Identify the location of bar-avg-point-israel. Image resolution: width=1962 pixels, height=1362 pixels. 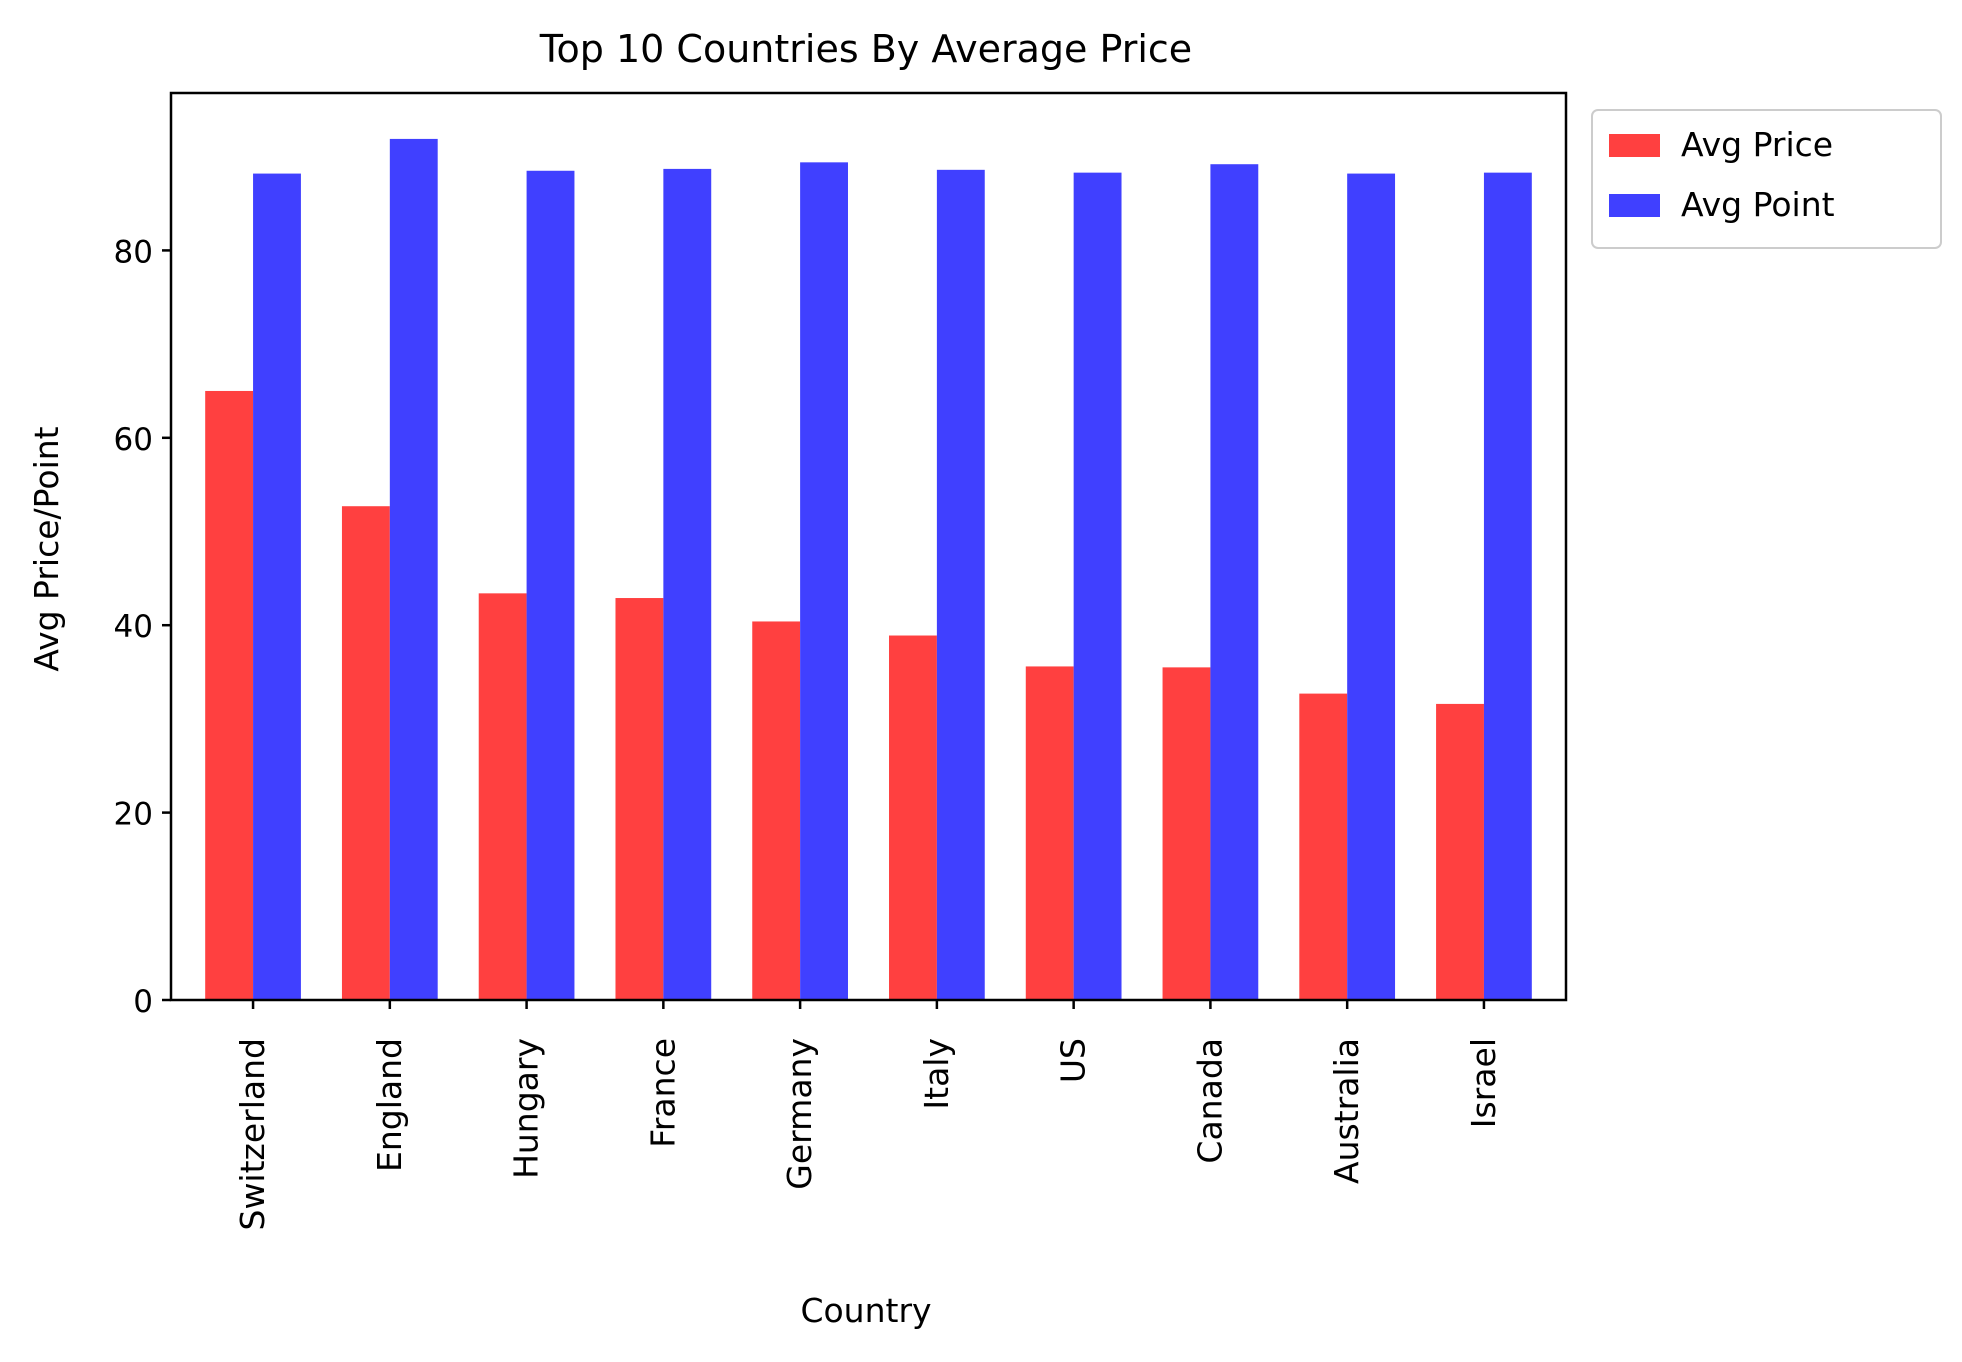
(1507, 586).